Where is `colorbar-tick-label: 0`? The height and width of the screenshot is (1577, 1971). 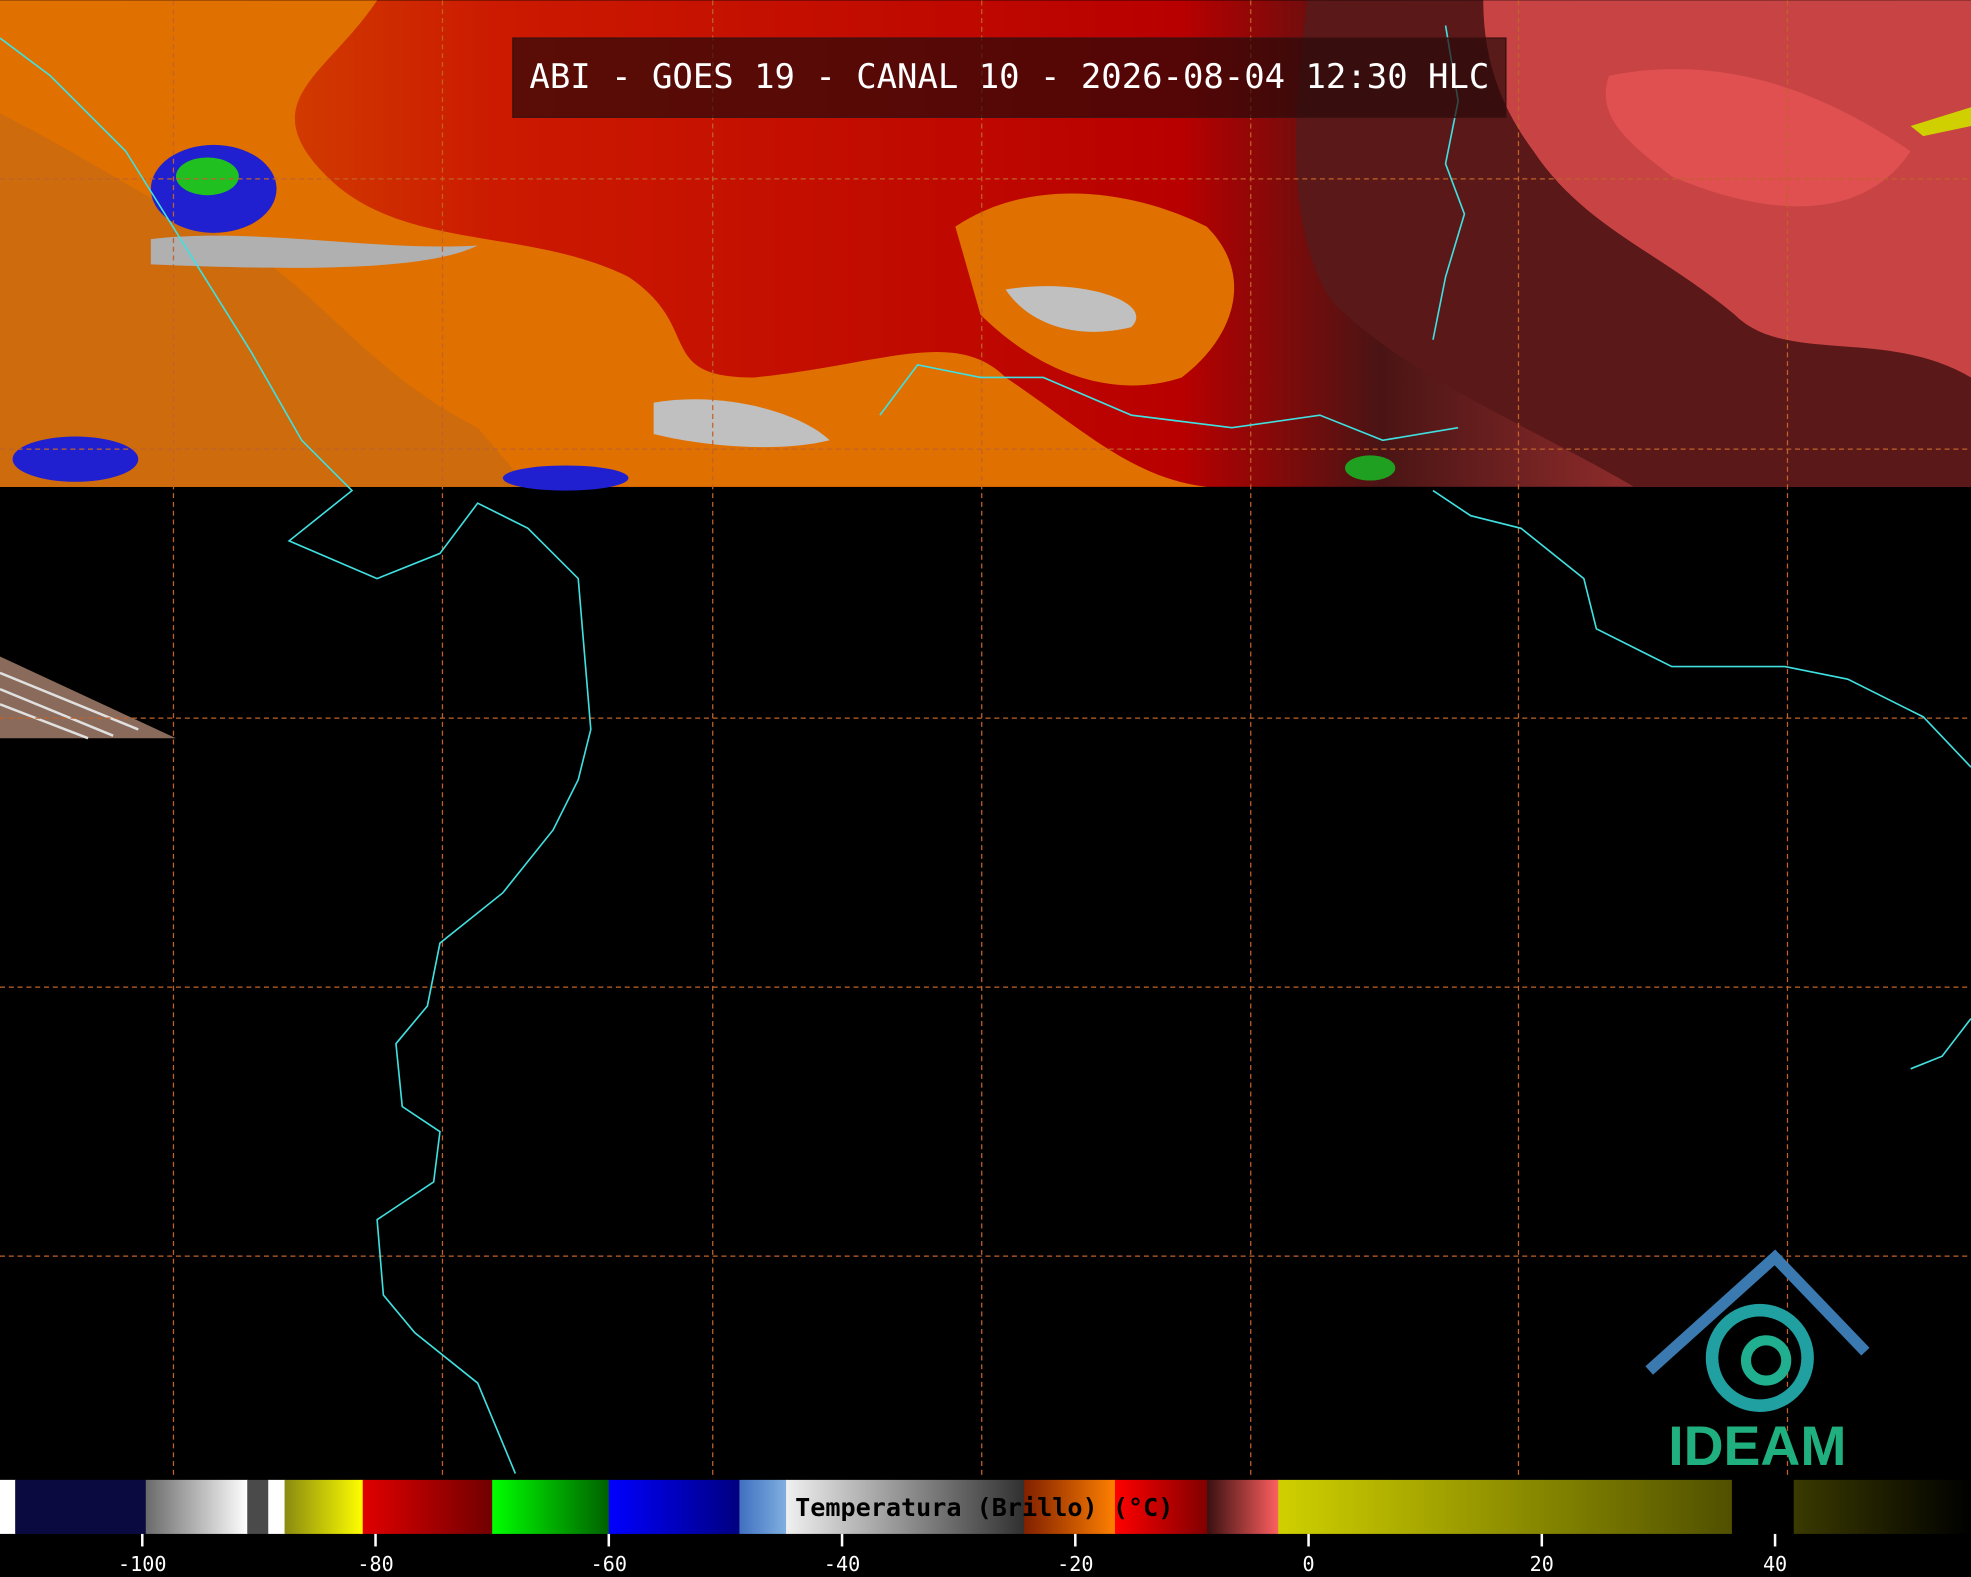
colorbar-tick-label: 0 is located at coordinates (1309, 1564).